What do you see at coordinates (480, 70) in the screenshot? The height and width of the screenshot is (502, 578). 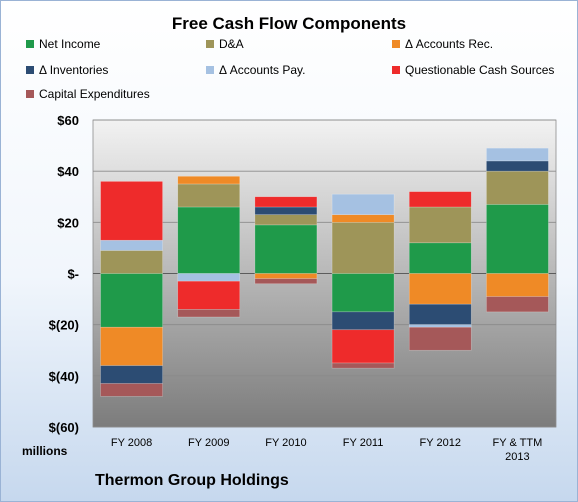 I see `legend-label: Questionable Cash Sources` at bounding box center [480, 70].